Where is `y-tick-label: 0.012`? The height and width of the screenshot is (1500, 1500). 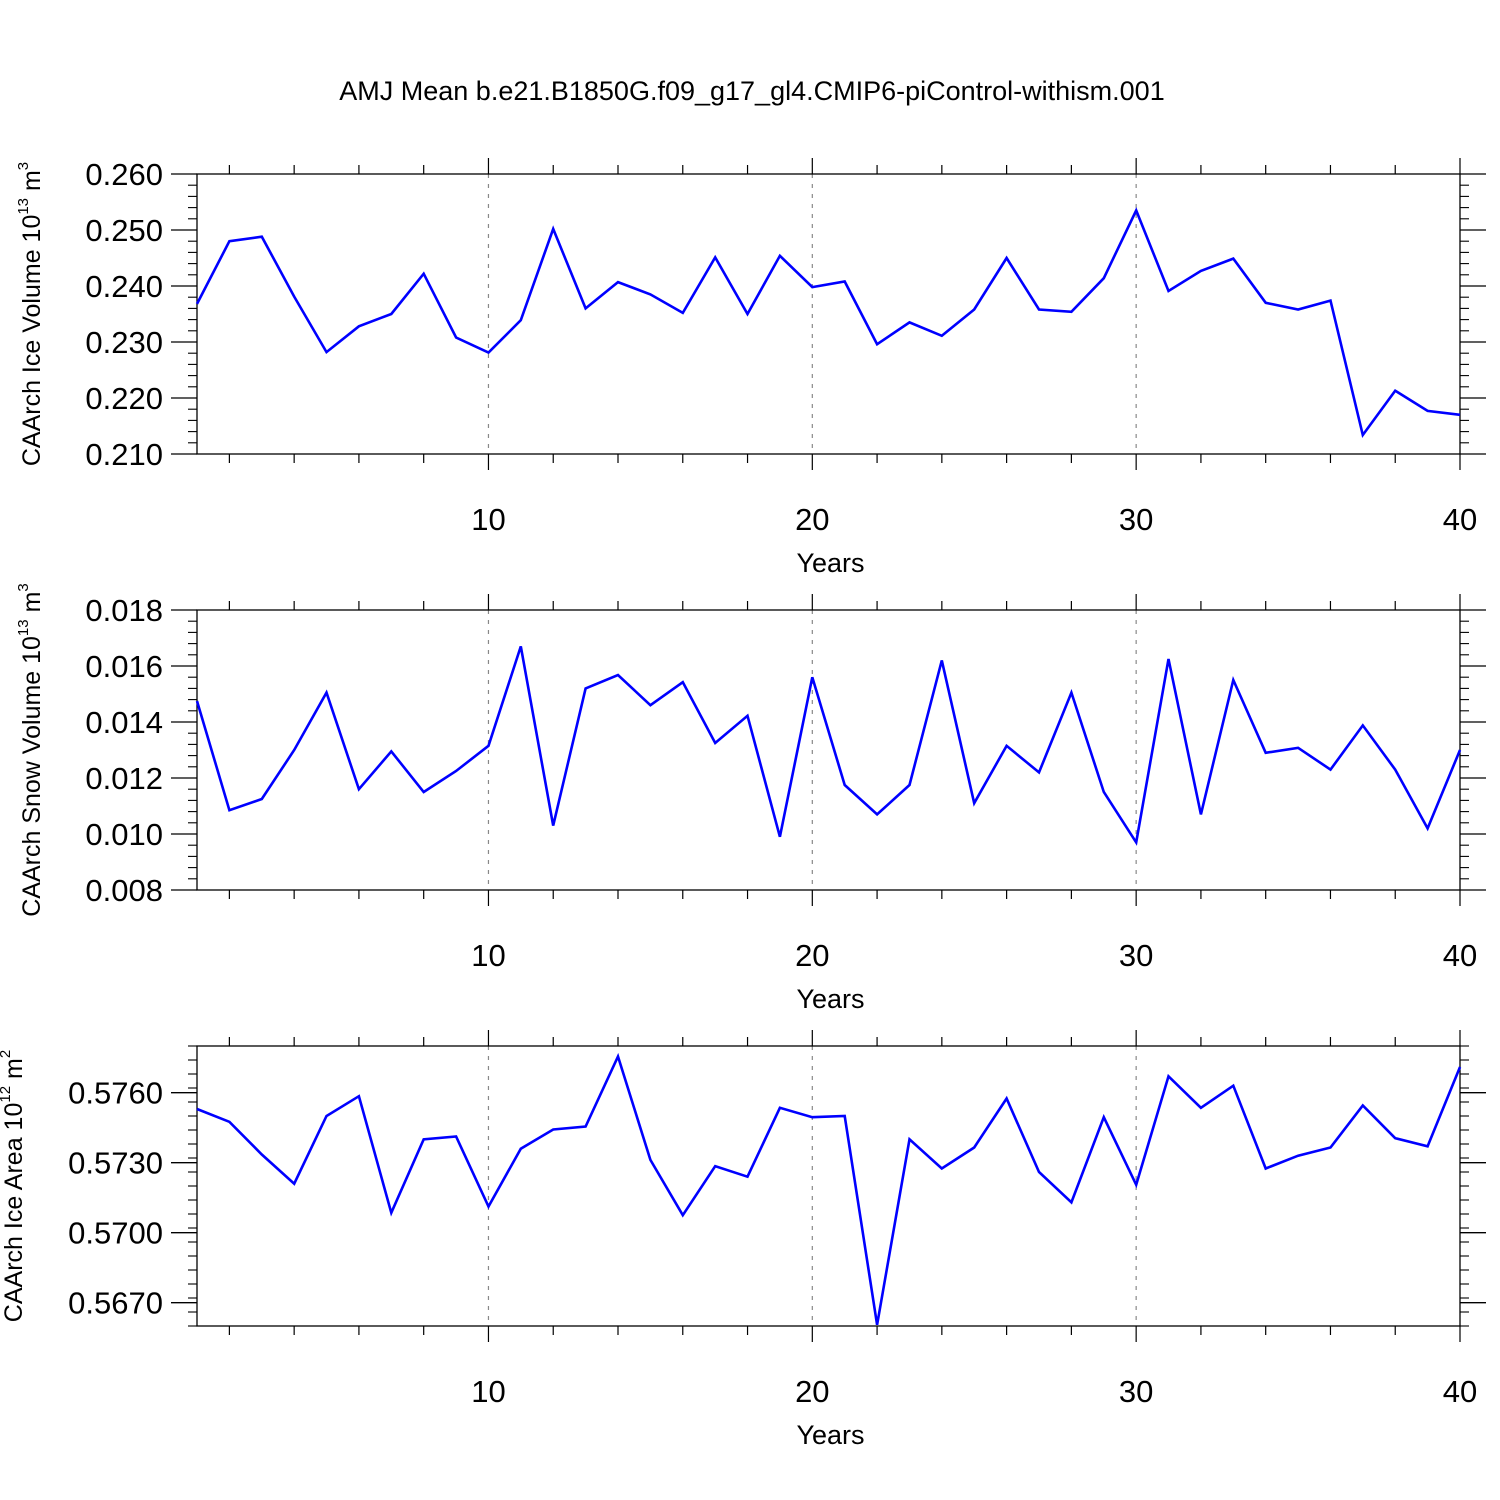
y-tick-label: 0.012 is located at coordinates (124, 778).